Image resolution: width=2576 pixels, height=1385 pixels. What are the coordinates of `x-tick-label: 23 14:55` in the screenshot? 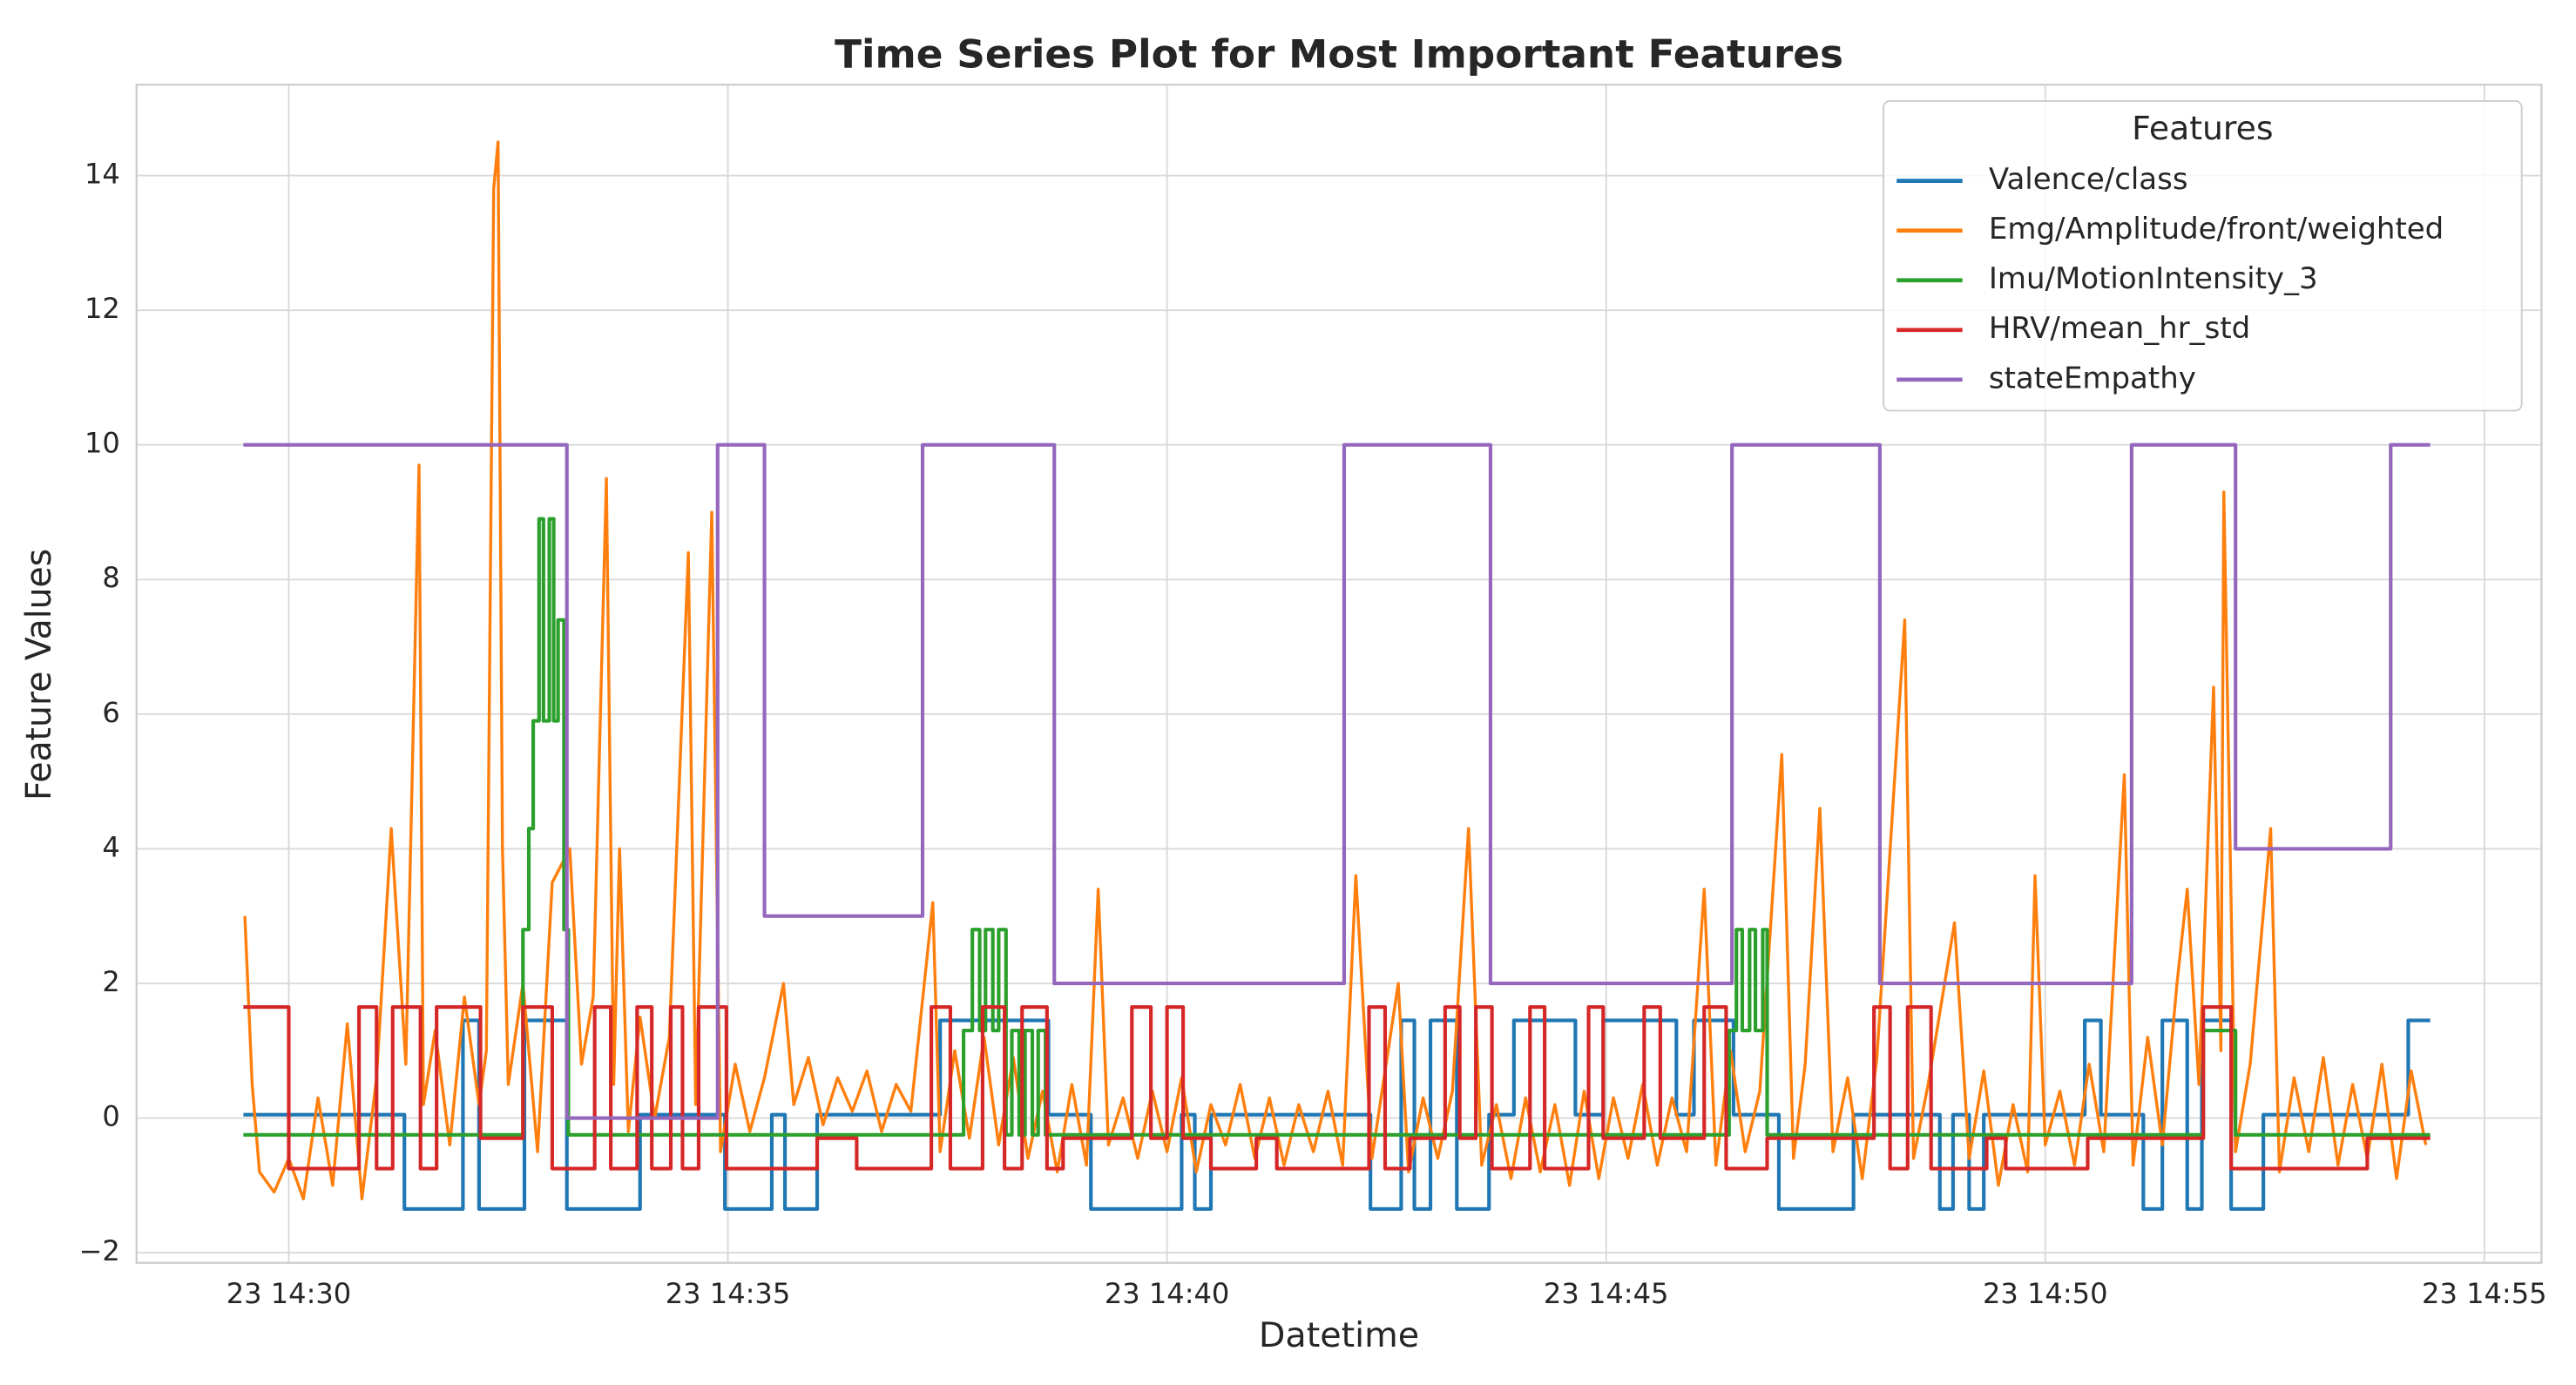 It's located at (2484, 1294).